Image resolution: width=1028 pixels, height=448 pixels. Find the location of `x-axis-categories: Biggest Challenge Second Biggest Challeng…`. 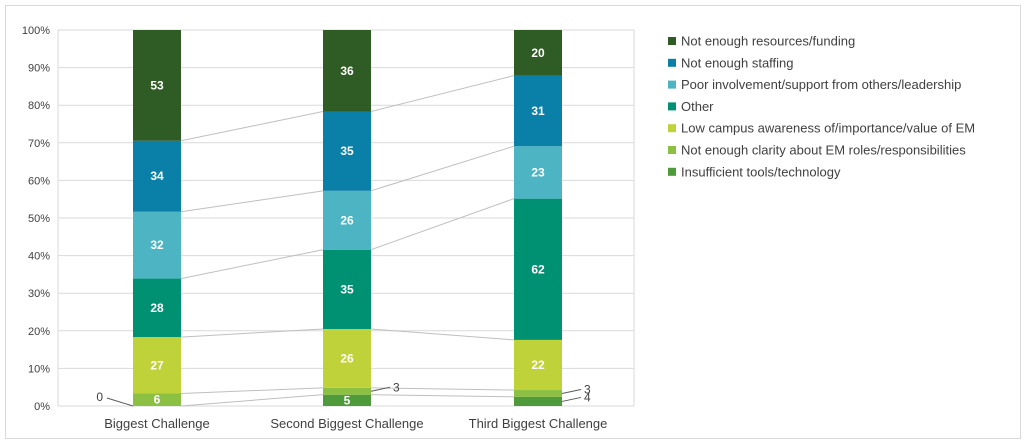

x-axis-categories: Biggest Challenge Second Biggest Challeng… is located at coordinates (355, 423).